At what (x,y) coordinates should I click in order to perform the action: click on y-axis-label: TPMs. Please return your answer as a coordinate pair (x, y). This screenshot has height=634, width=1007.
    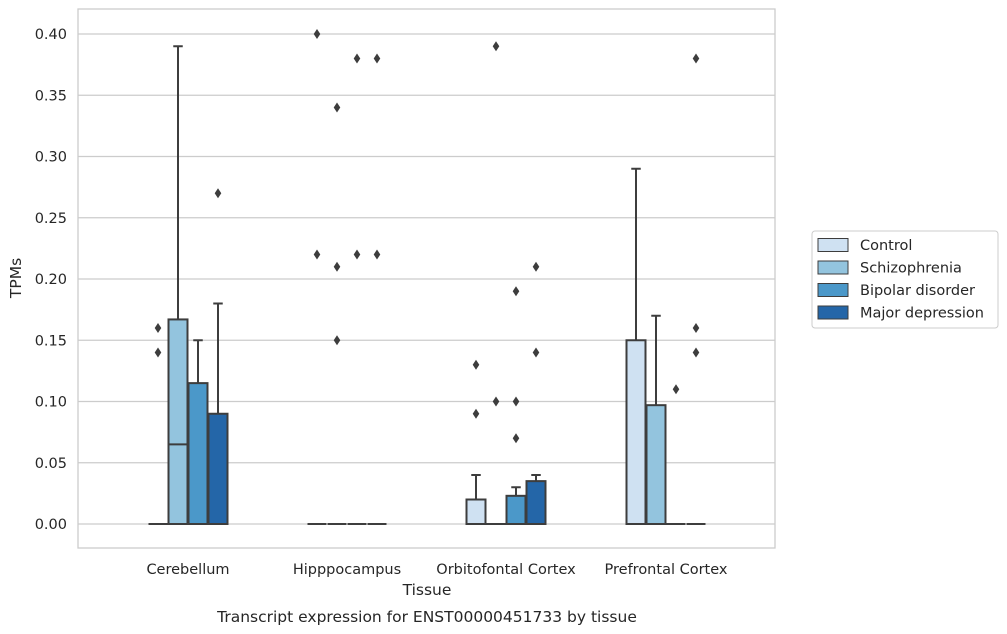
    Looking at the image, I should click on (16, 278).